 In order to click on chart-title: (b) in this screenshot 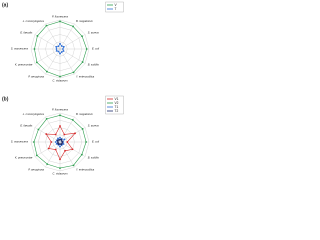, I will do `click(5, 99)`.